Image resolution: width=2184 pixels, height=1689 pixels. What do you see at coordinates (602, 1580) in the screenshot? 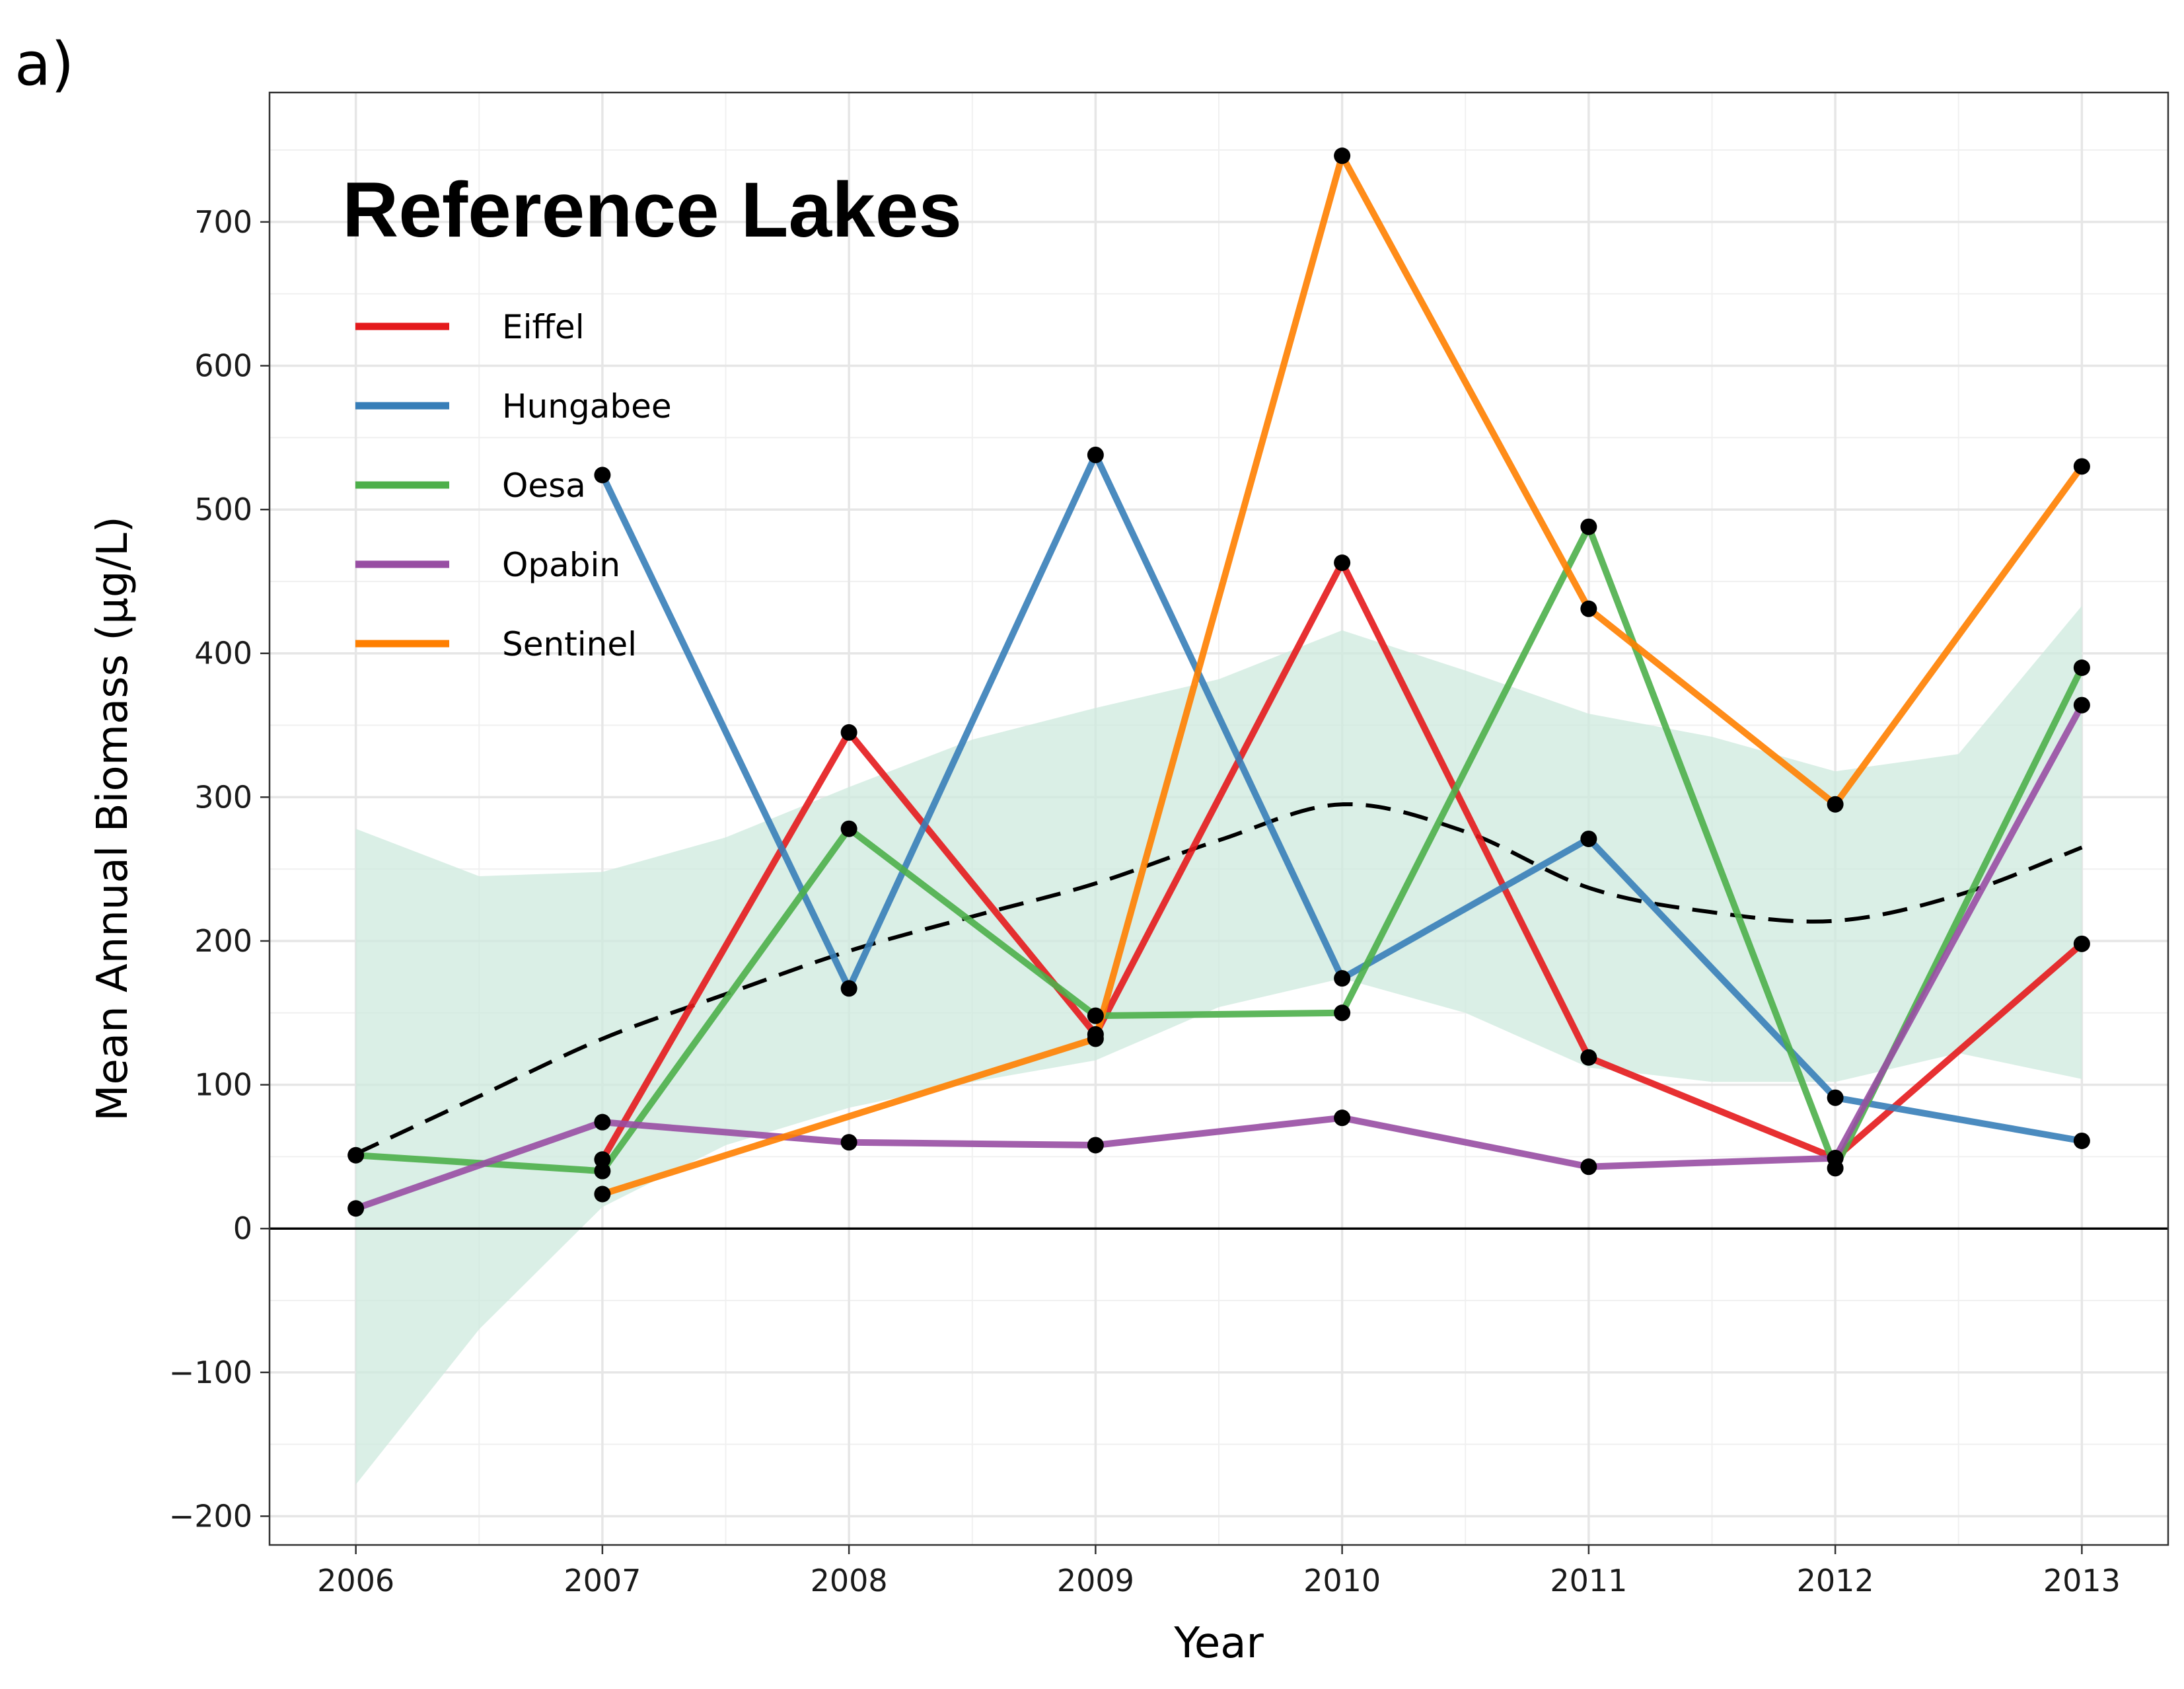
I see `x-tick-label: 2007` at bounding box center [602, 1580].